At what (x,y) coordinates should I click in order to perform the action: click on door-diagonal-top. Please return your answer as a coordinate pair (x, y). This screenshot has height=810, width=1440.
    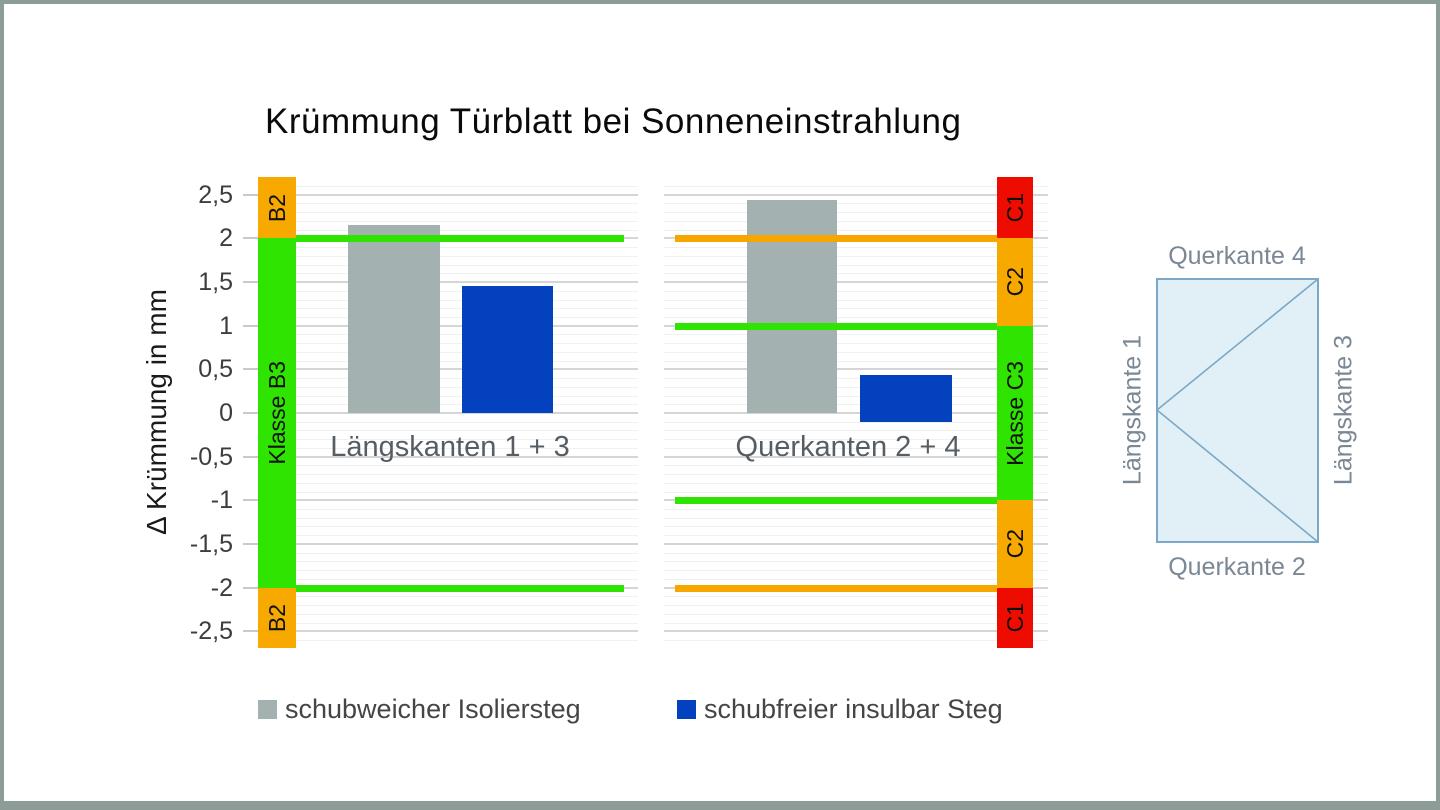
    Looking at the image, I should click on (1237, 344).